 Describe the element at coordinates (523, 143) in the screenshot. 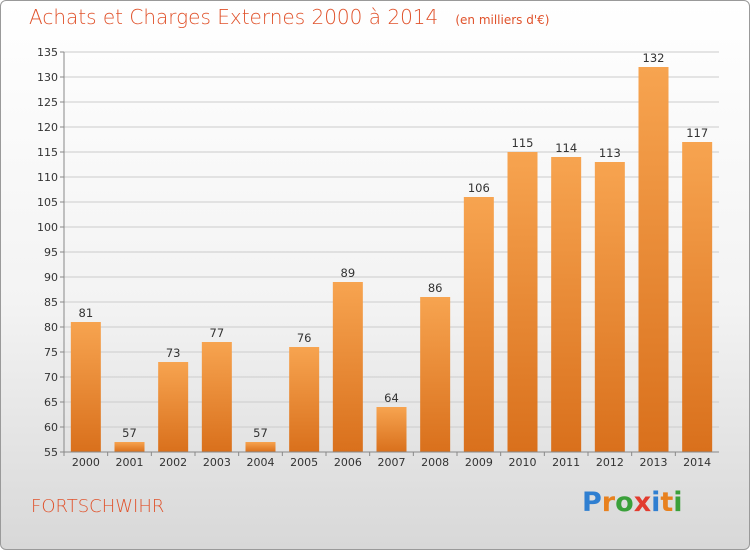

I see `data-label-2010: 115` at that location.